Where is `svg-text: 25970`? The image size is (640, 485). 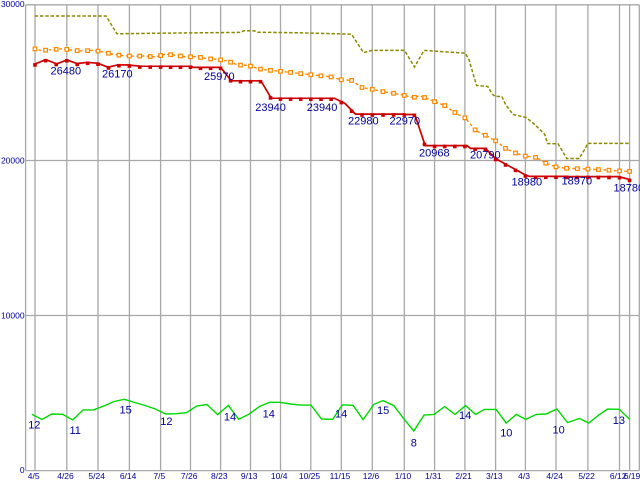
svg-text: 25970 is located at coordinates (219, 77).